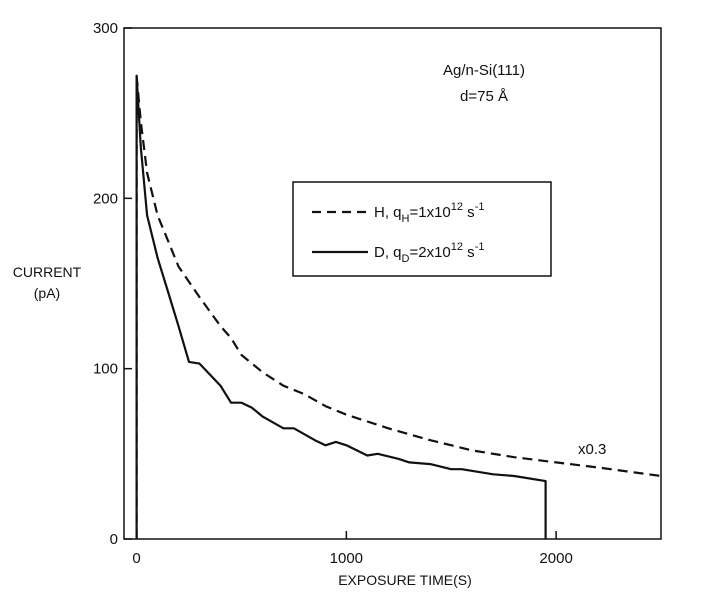  I want to click on legend-d-unit-sup: -1, so click(480, 247).